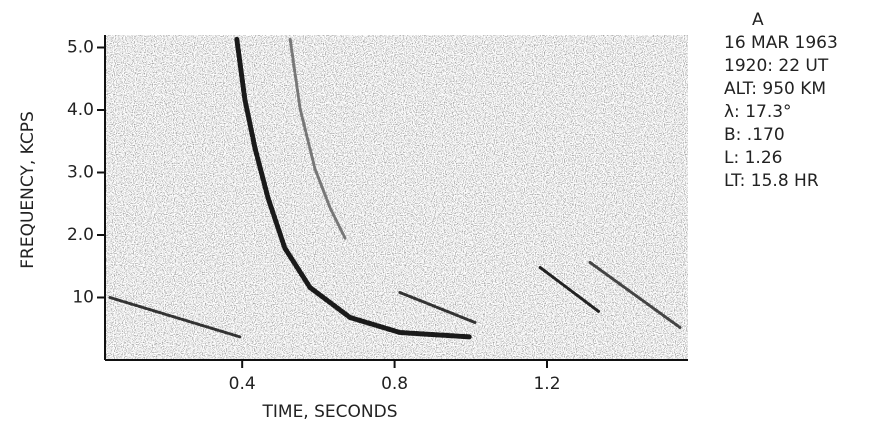  Describe the element at coordinates (330, 412) in the screenshot. I see `x-axis-label: TIME, SECONDS` at that location.